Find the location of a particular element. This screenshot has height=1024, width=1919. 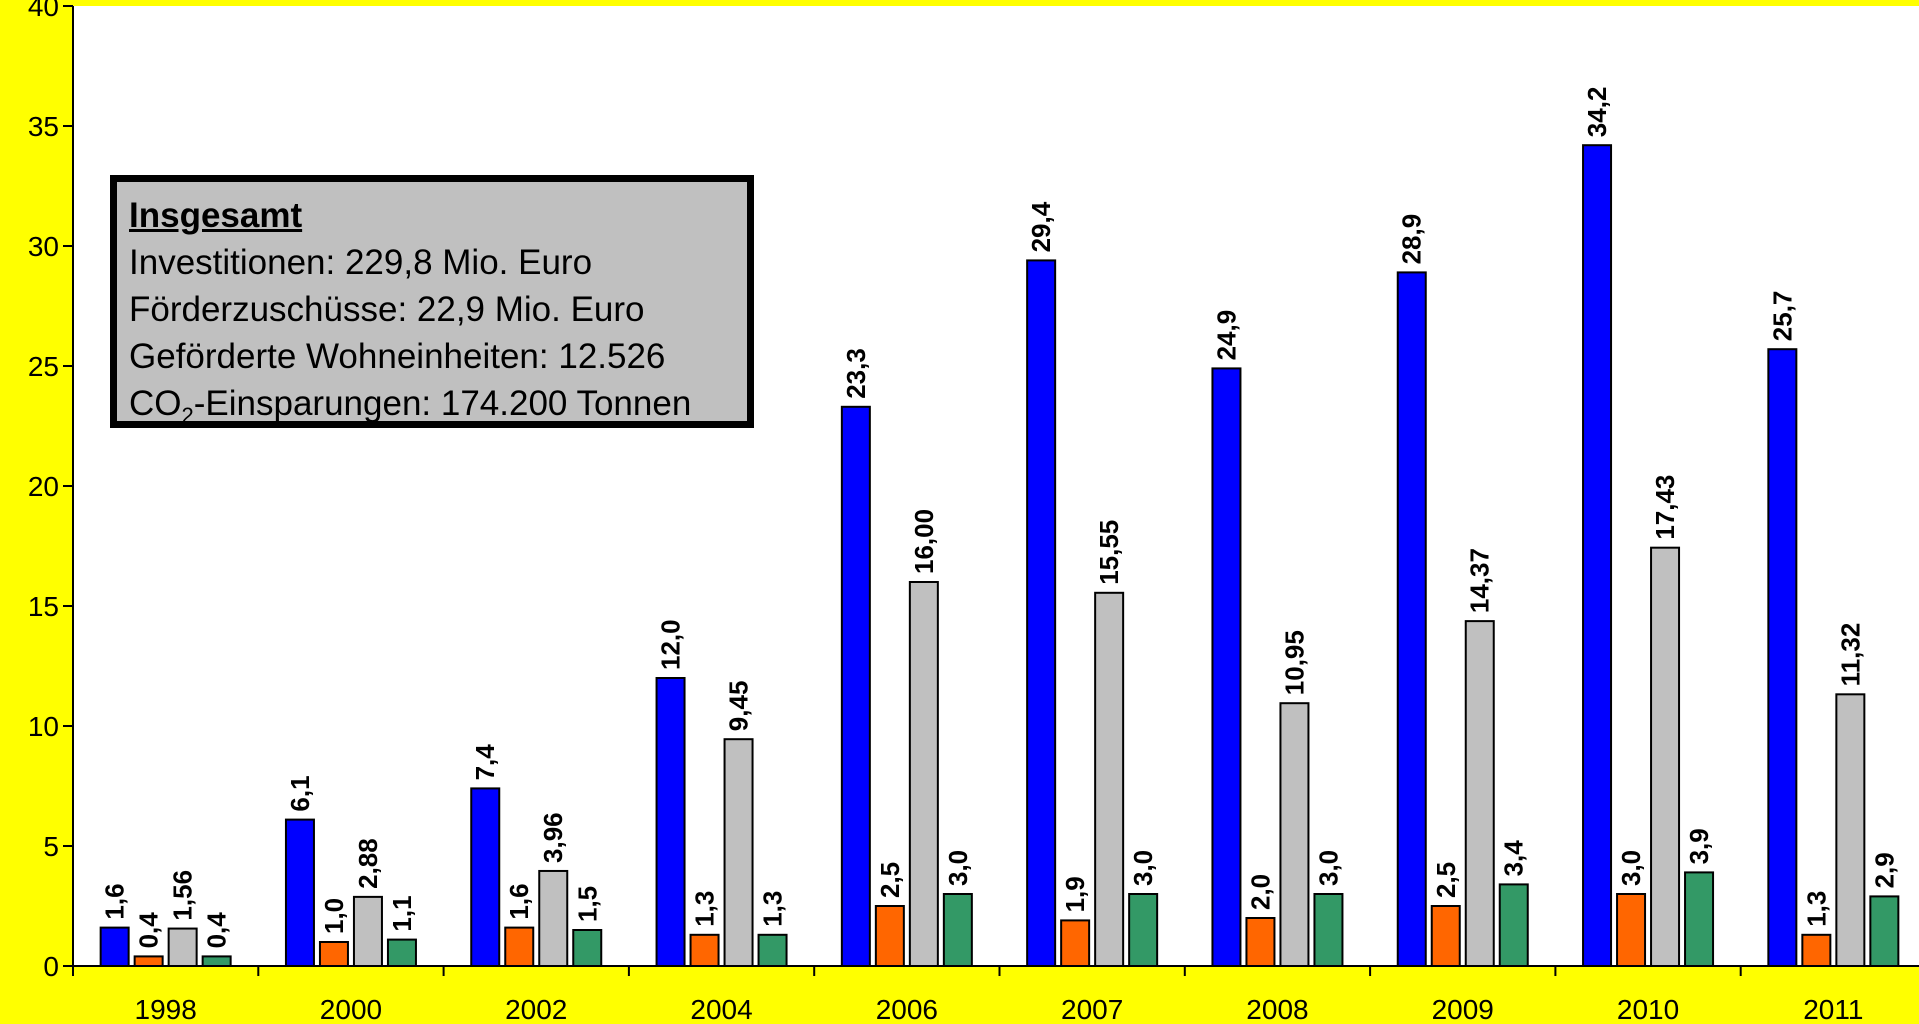

data-label: 3,96 is located at coordinates (553, 837).